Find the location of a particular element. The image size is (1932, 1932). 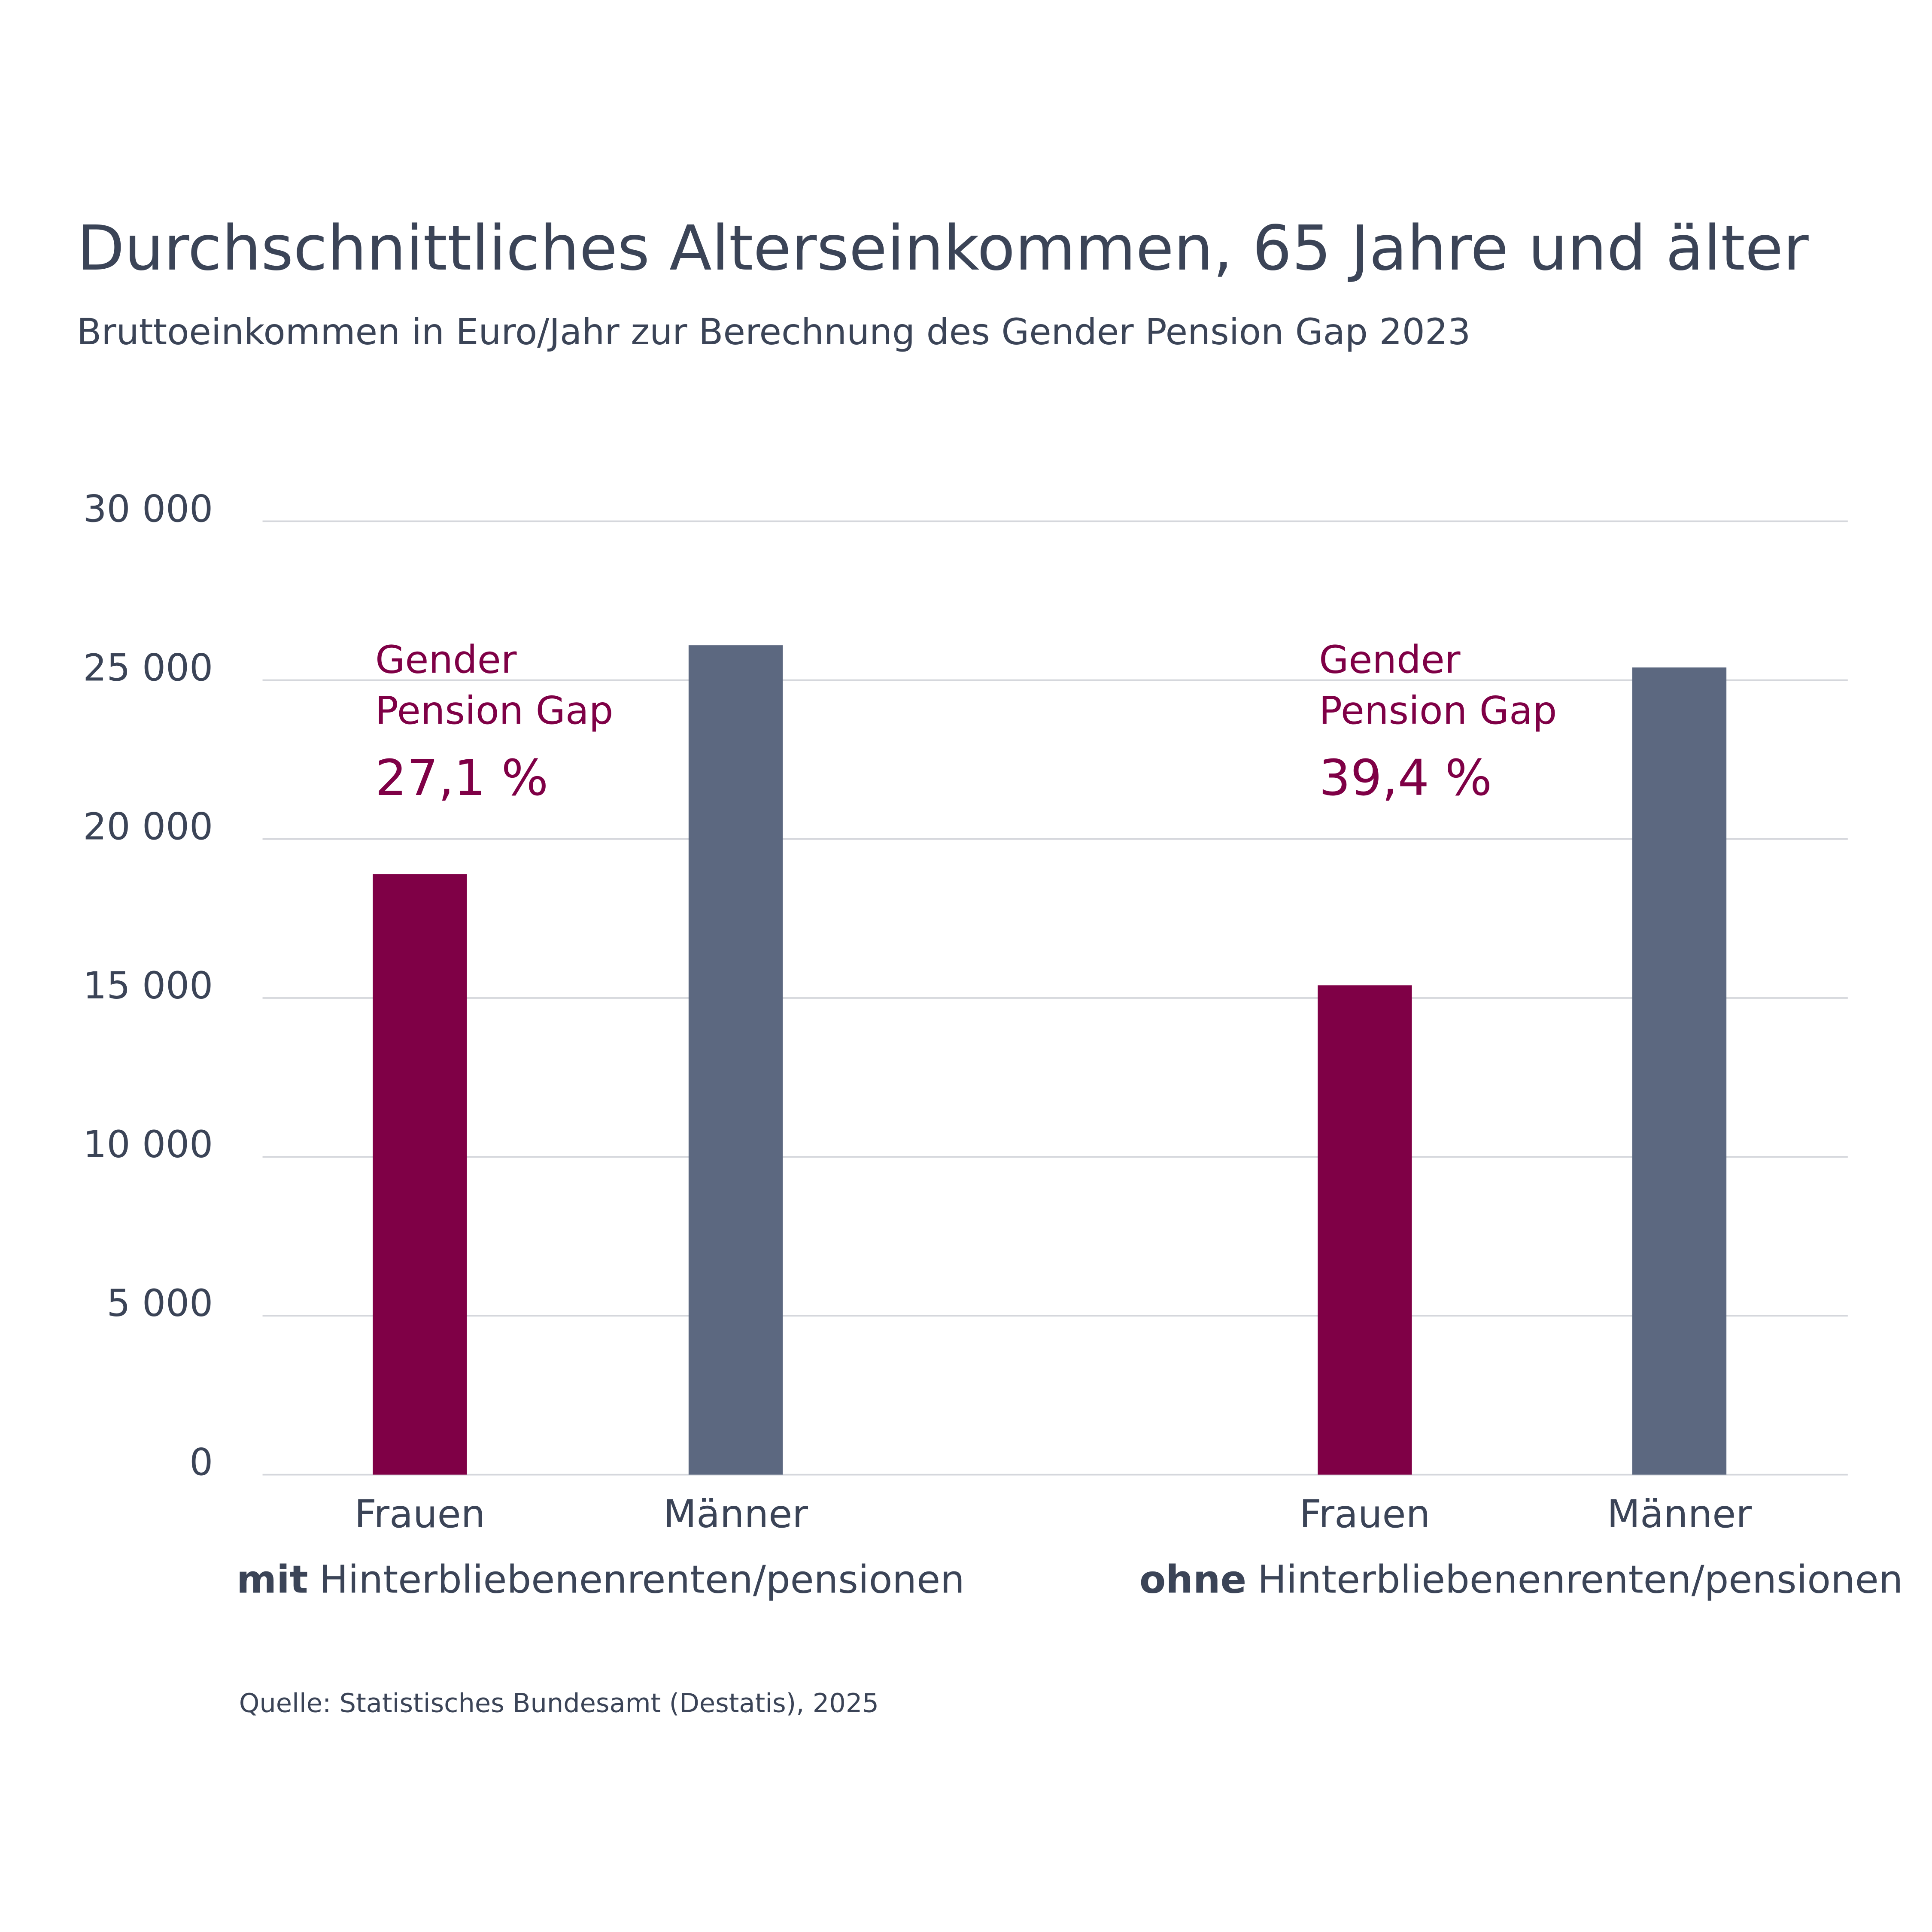

group-label: mit Hinterbliebenenrenten/pensionen is located at coordinates (601, 1580).